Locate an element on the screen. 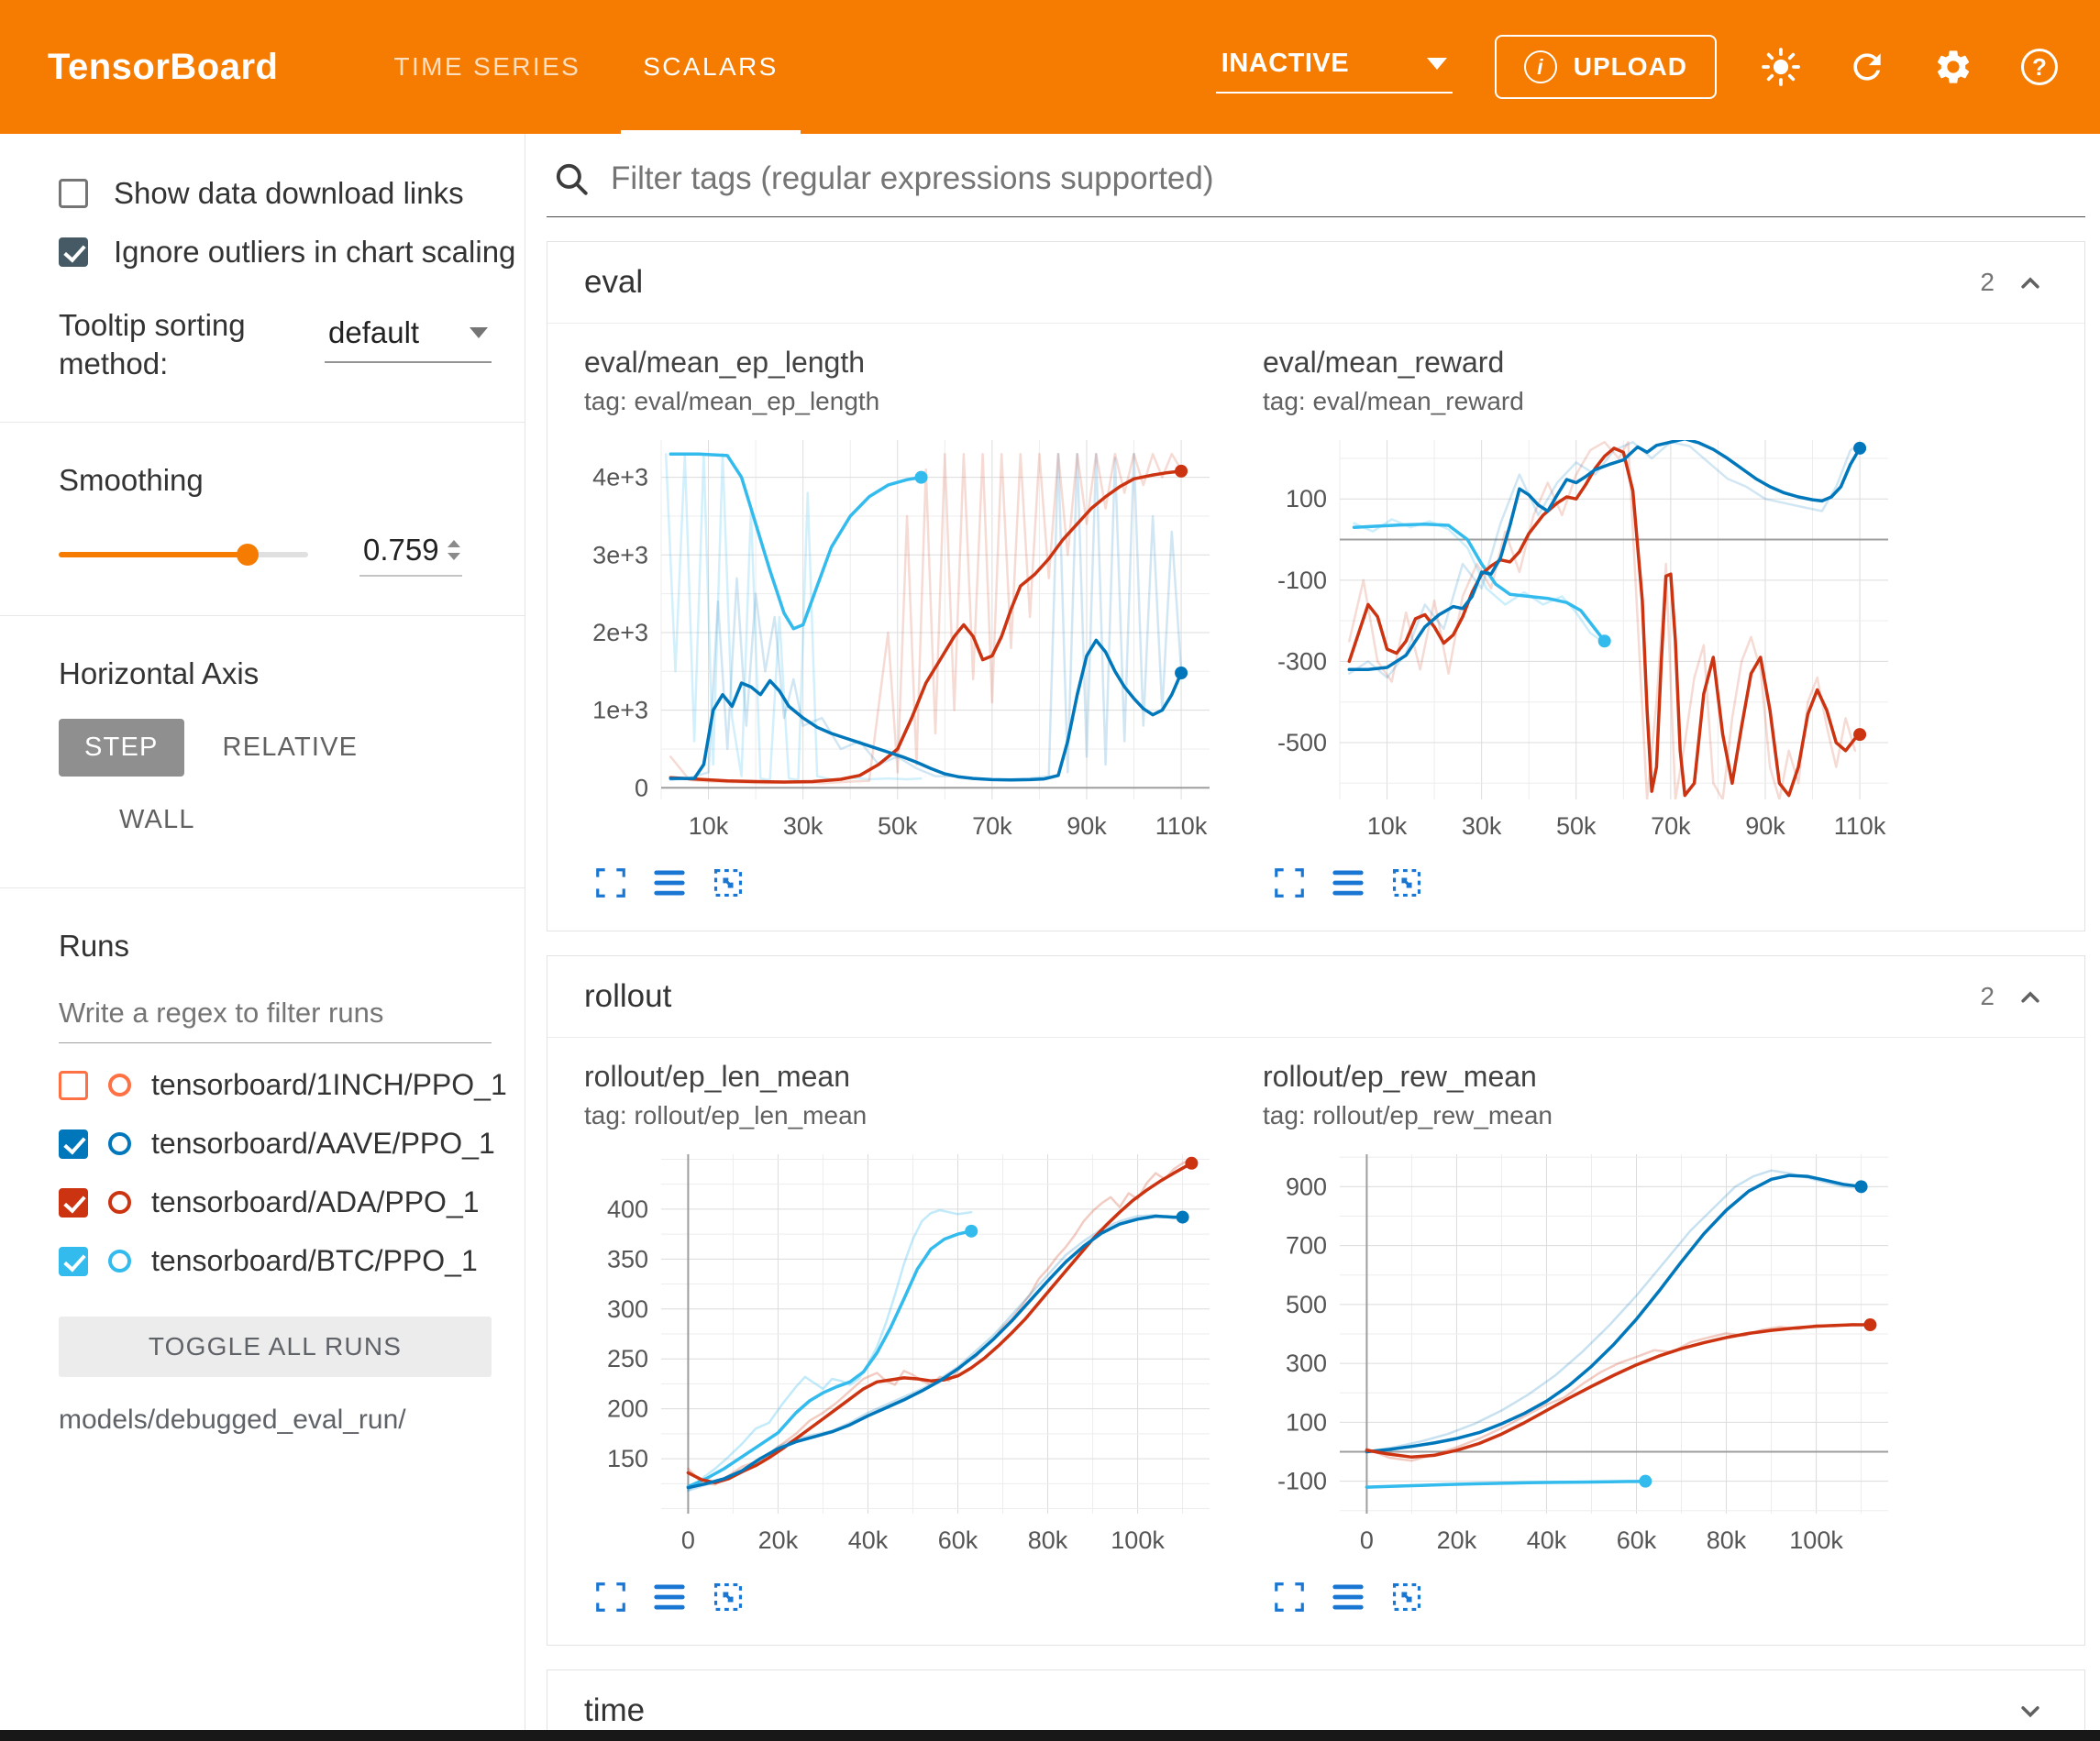  chart-tag: tag: rollout/ep_len_mean is located at coordinates (726, 1115).